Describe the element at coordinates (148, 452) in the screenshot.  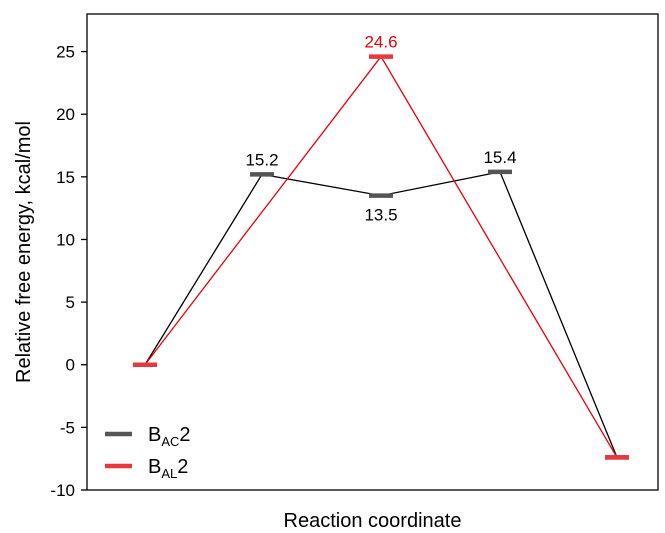
I see `legend: BAC2 BAL2` at that location.